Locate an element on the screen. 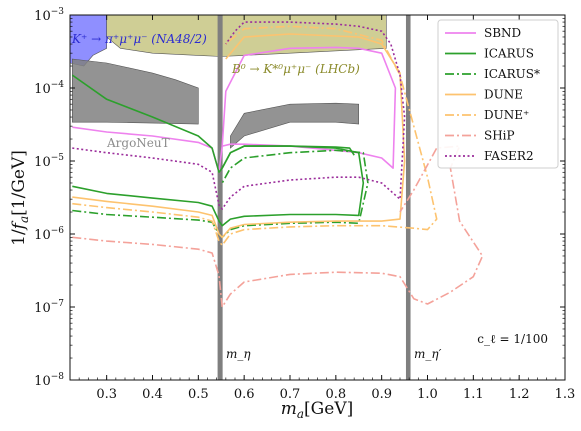  x-tick-label: 0.3 is located at coordinates (106, 394).